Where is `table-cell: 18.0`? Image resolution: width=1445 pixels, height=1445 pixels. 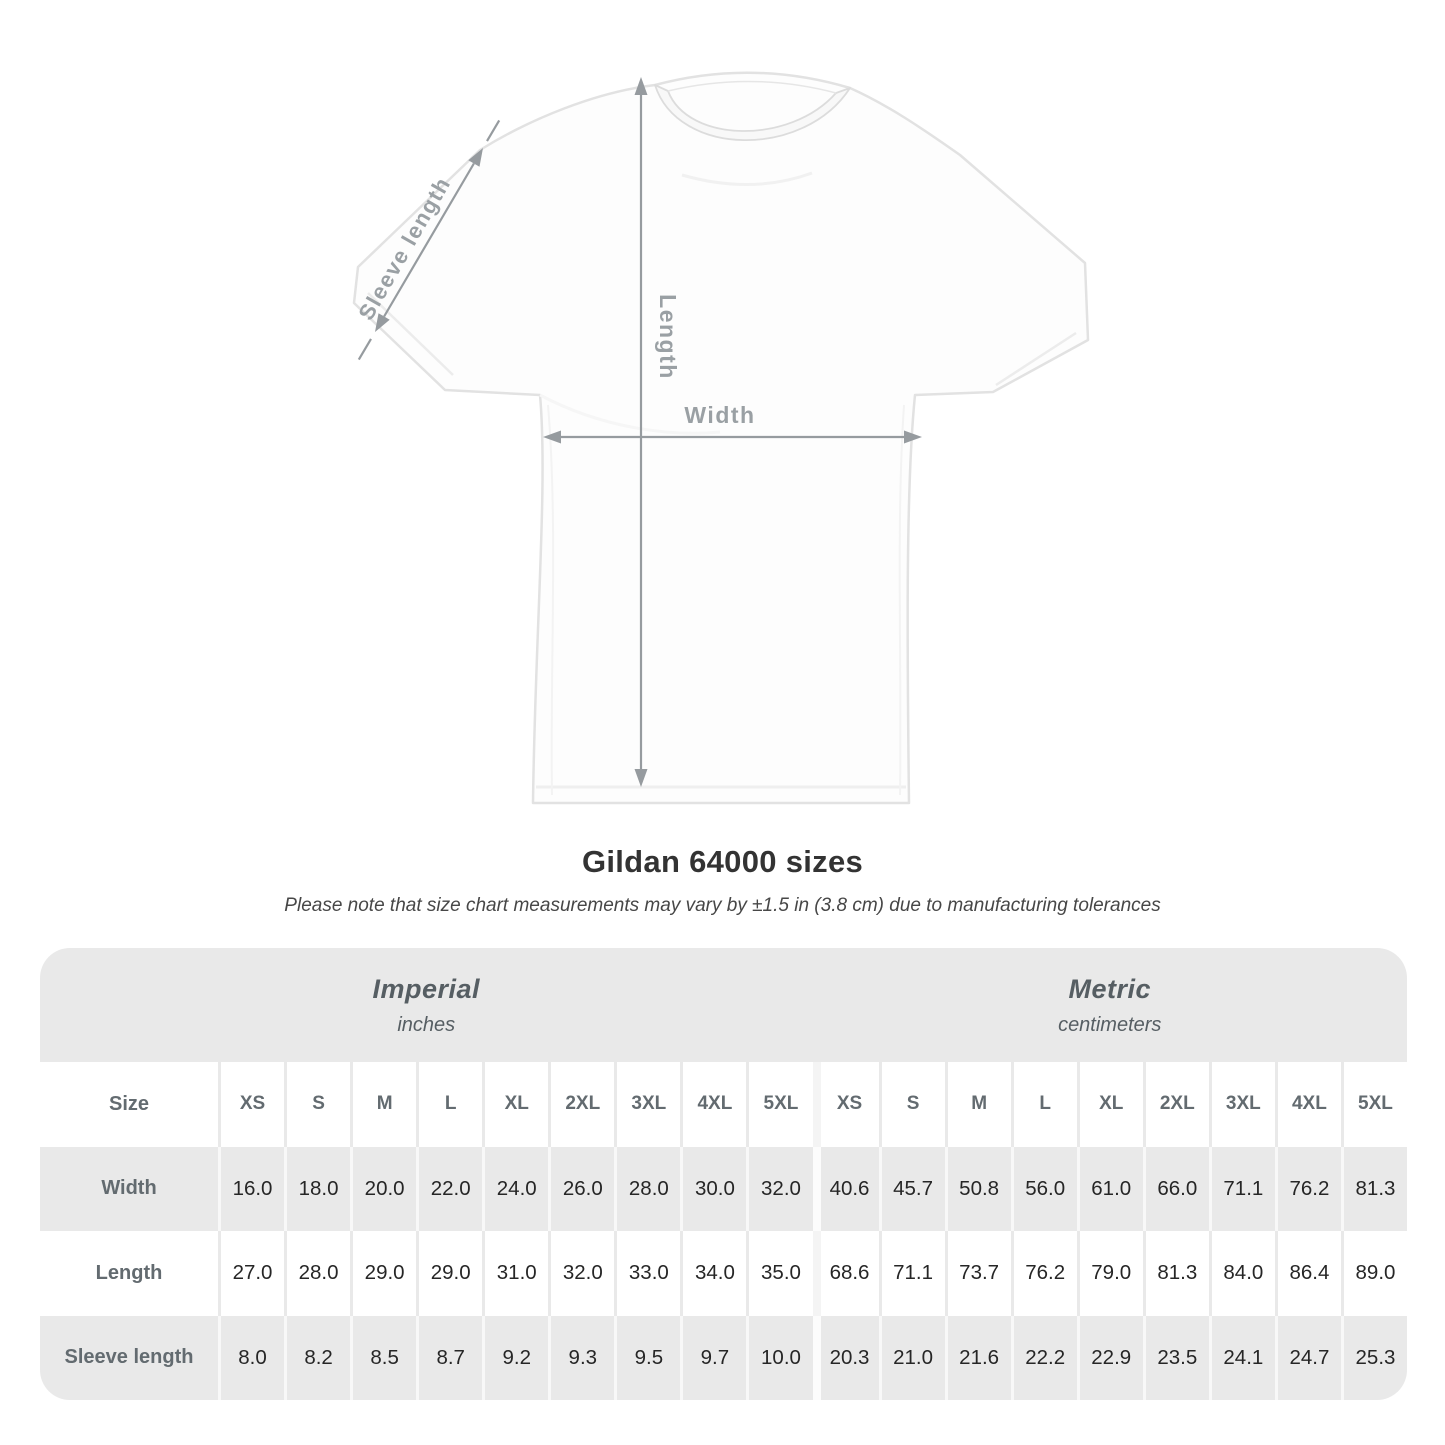
table-cell: 18.0 is located at coordinates (317, 1188).